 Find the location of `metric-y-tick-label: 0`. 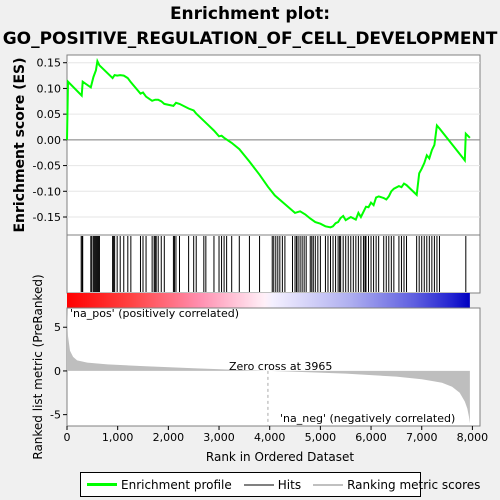

metric-y-tick-label: 0 is located at coordinates (57, 371).